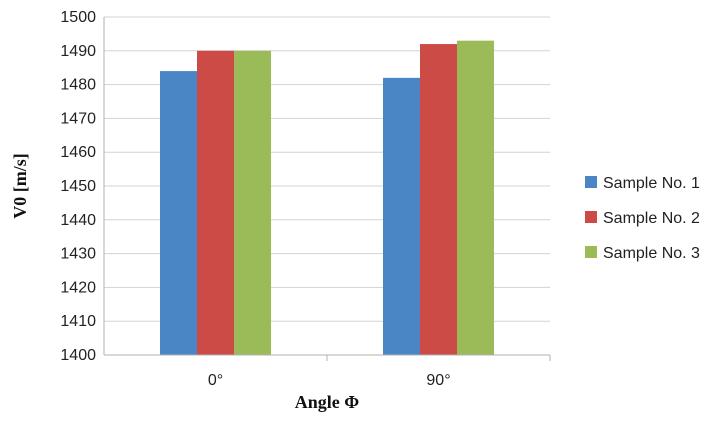 This screenshot has width=718, height=422. What do you see at coordinates (438, 199) in the screenshot?
I see `bar-2-cat2` at bounding box center [438, 199].